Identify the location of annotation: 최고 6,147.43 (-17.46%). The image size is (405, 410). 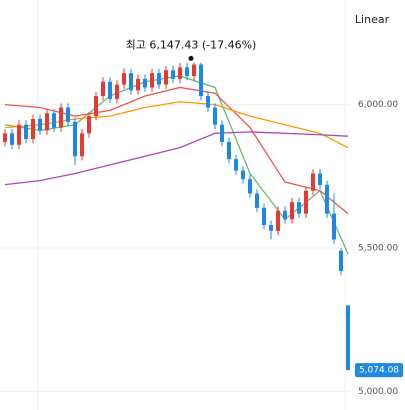
(191, 44).